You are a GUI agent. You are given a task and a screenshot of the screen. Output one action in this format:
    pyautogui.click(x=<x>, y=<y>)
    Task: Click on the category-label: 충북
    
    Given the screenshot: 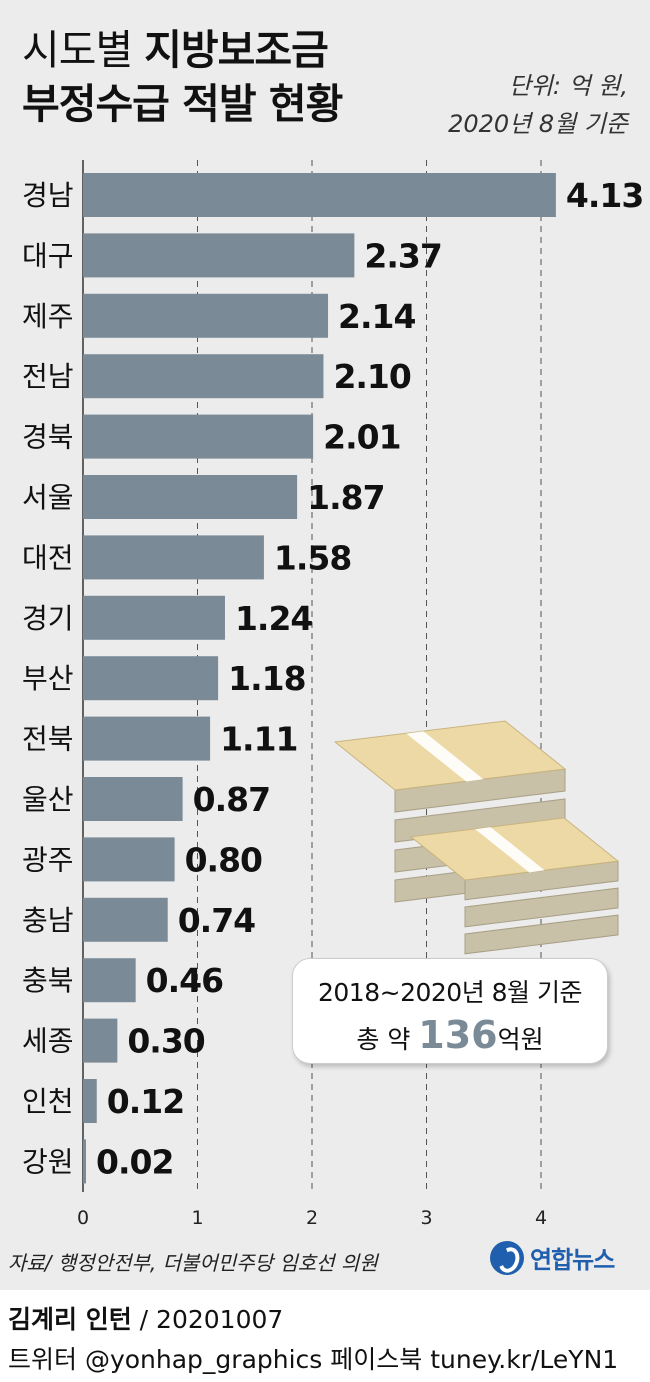 What is the action you would take?
    pyautogui.click(x=48, y=980)
    